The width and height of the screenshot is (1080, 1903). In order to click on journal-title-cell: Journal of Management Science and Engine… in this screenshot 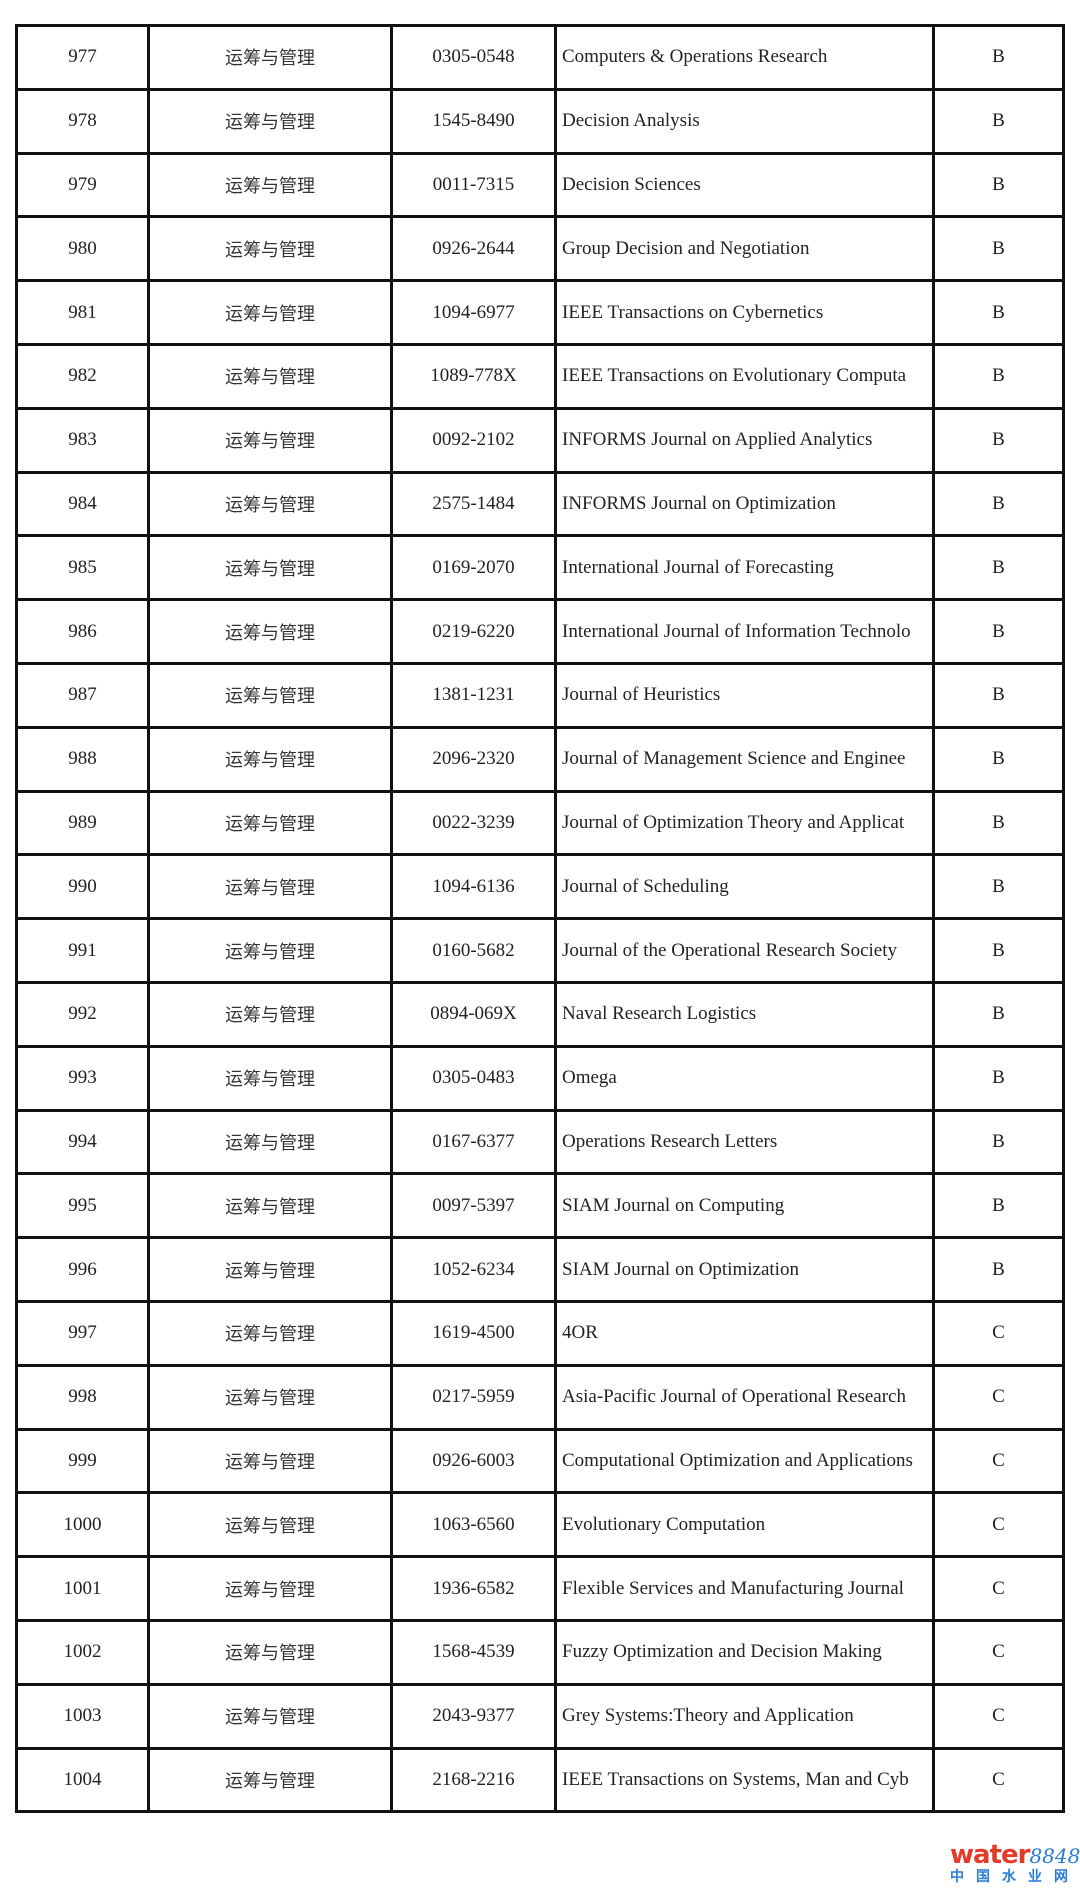, I will do `click(744, 759)`.